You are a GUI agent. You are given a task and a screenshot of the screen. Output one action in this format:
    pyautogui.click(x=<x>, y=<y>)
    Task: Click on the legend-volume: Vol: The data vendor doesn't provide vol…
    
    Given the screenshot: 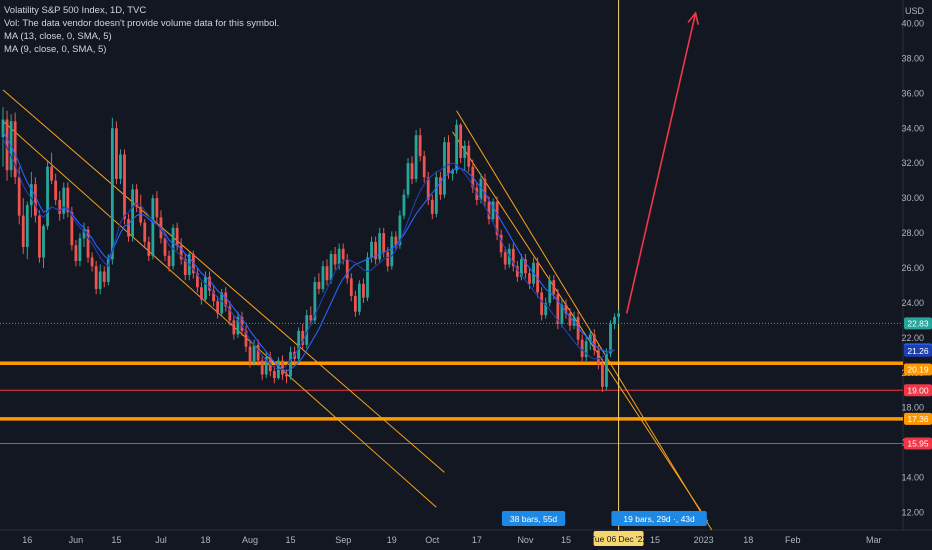 What is the action you would take?
    pyautogui.click(x=142, y=23)
    